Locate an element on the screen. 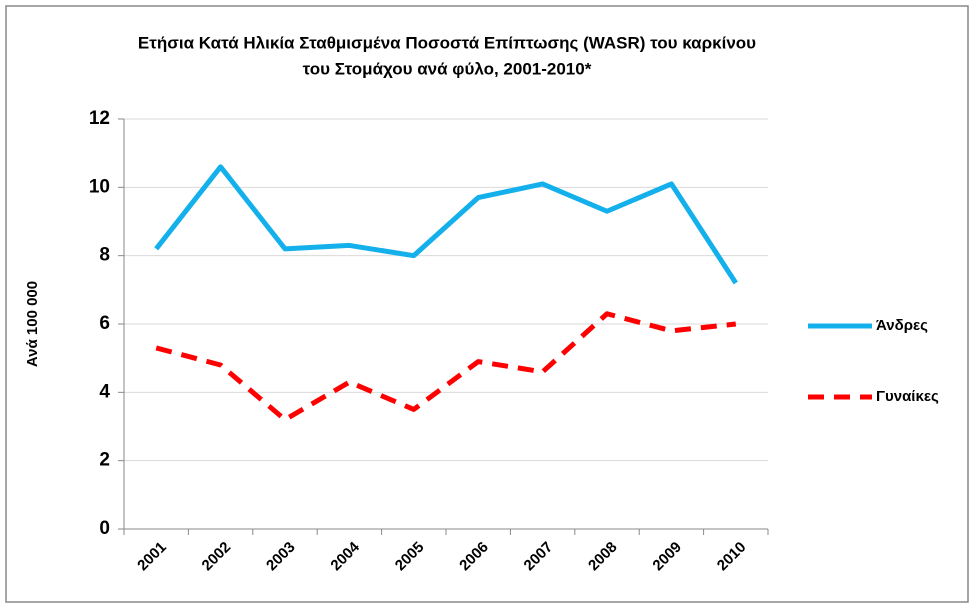 This screenshot has width=976, height=604. y-tick-label: 10 is located at coordinates (99, 186).